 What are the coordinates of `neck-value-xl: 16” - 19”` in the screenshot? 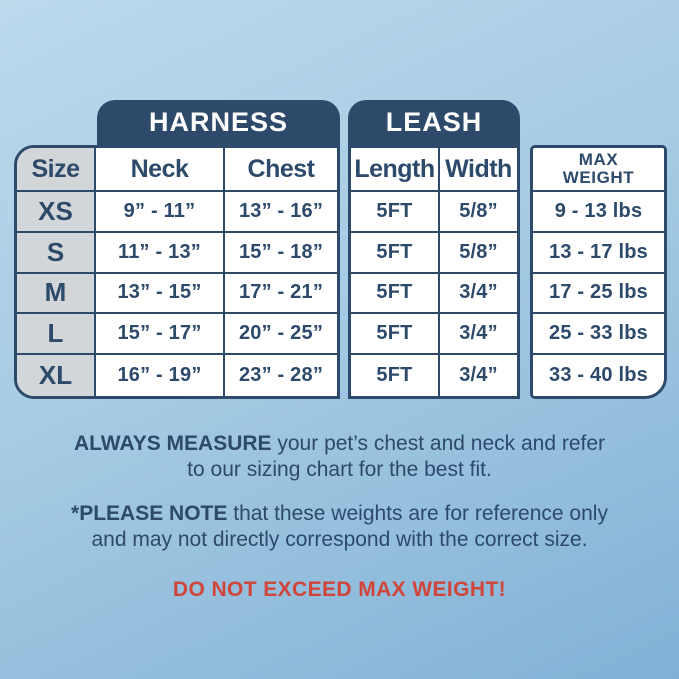 It's located at (160, 375).